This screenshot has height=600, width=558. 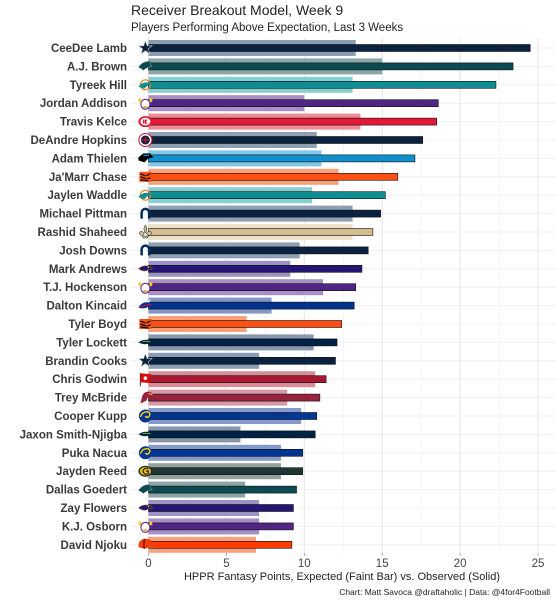 What do you see at coordinates (87, 196) in the screenshot?
I see `player-label: Jaylen Waddle` at bounding box center [87, 196].